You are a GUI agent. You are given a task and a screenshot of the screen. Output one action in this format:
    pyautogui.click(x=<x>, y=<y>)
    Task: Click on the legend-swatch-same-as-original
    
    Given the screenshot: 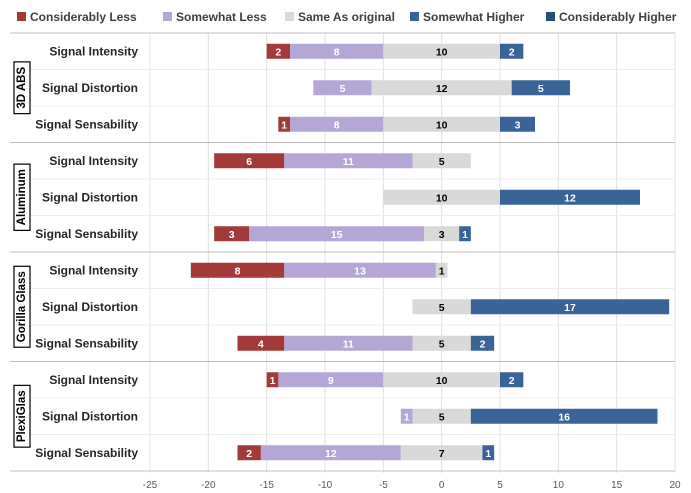 What is the action you would take?
    pyautogui.click(x=289, y=16)
    